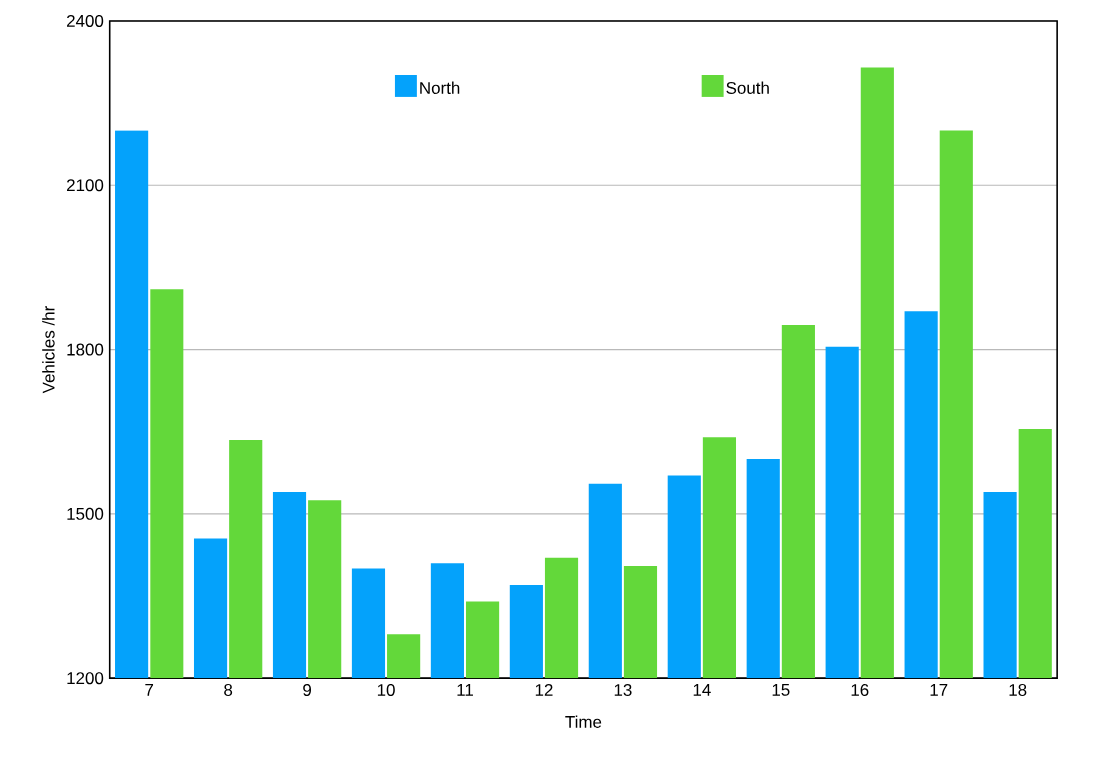  What do you see at coordinates (228, 690) in the screenshot?
I see `x-tick-label: 8` at bounding box center [228, 690].